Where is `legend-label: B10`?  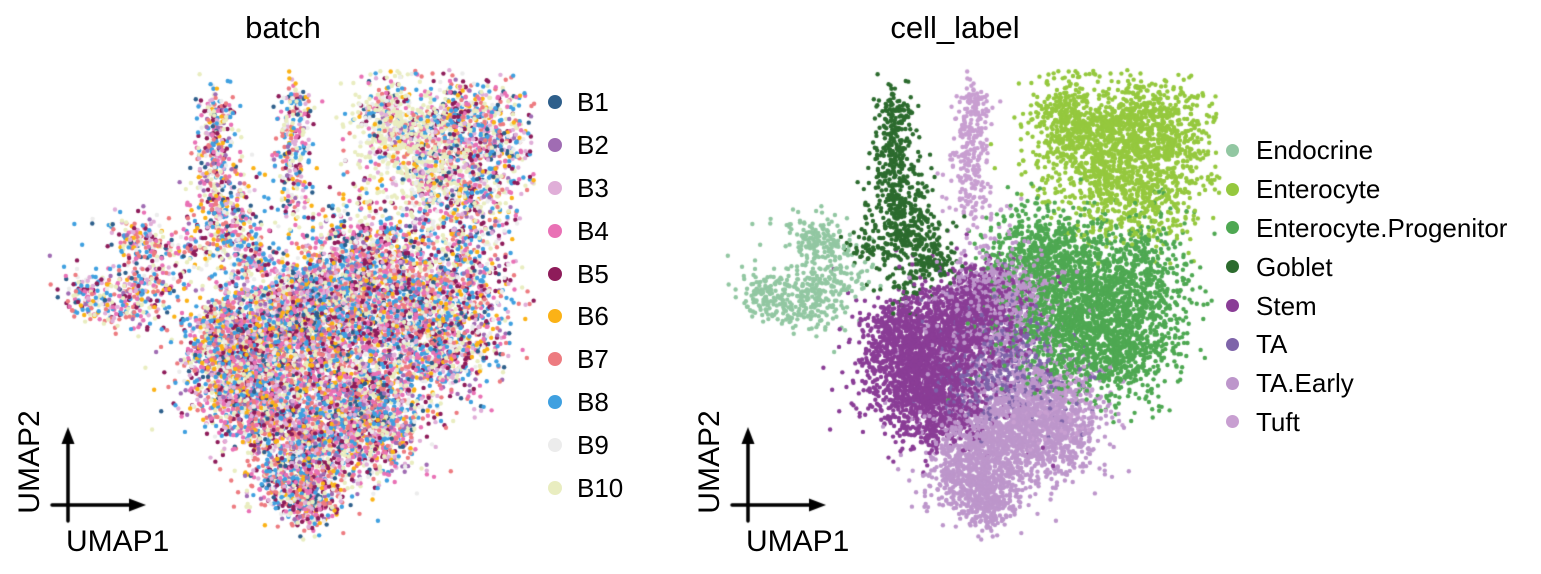 legend-label: B10 is located at coordinates (600, 487).